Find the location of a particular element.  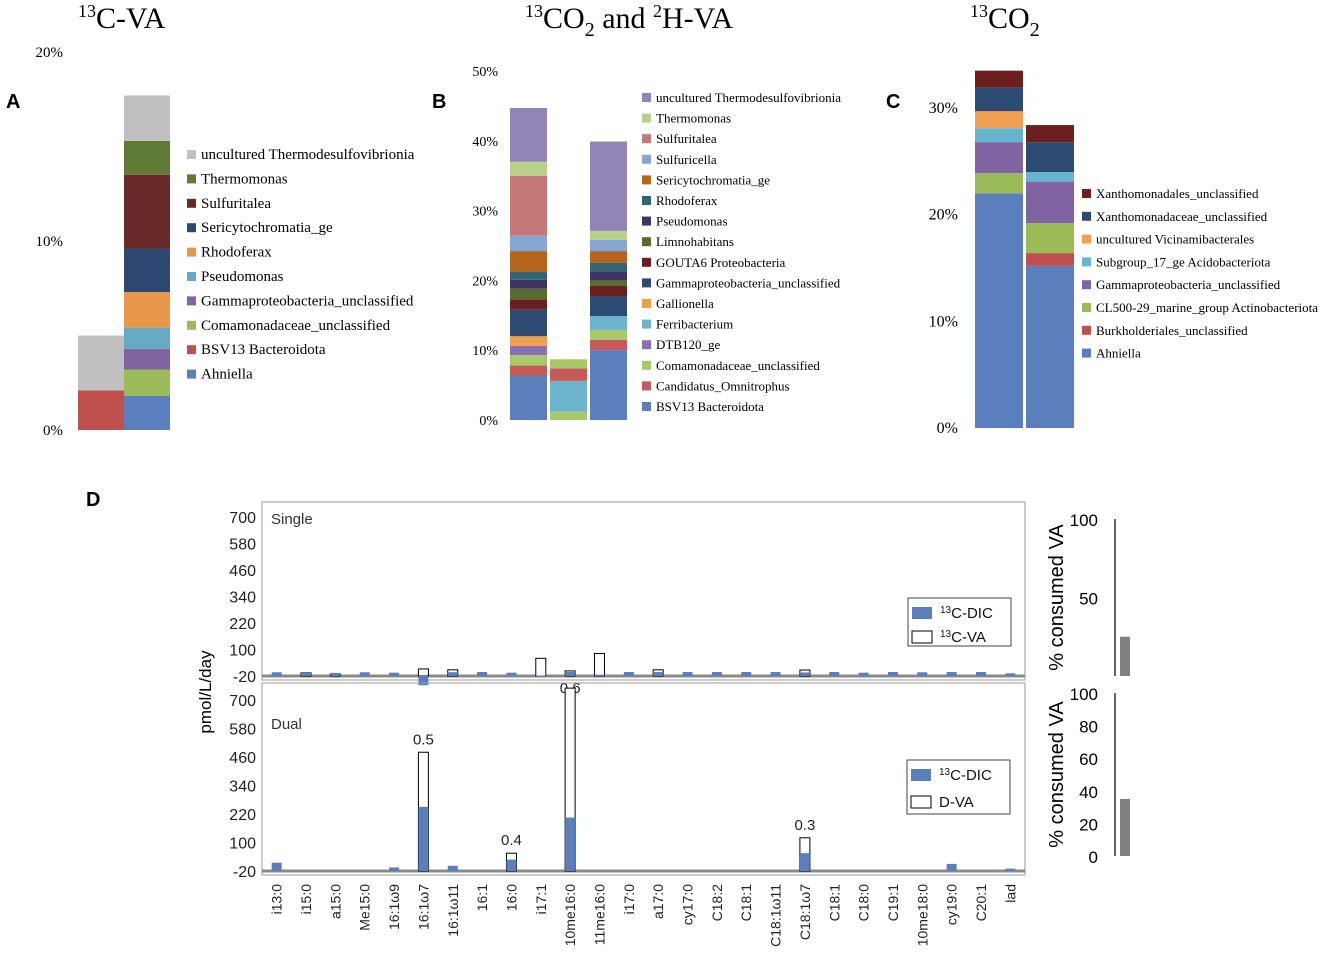

y-tick-label: 10% is located at coordinates (485, 351).